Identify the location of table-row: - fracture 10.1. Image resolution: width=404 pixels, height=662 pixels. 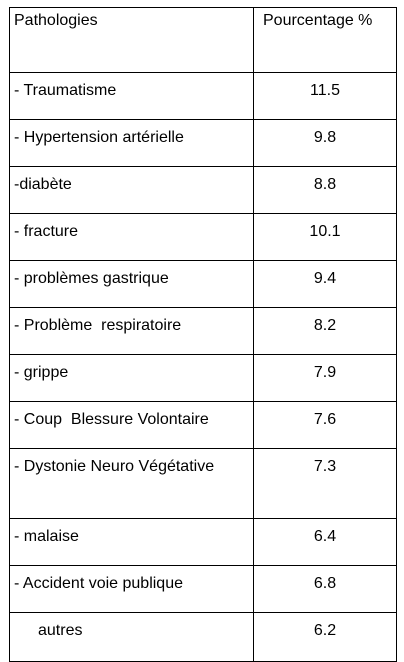
(203, 237).